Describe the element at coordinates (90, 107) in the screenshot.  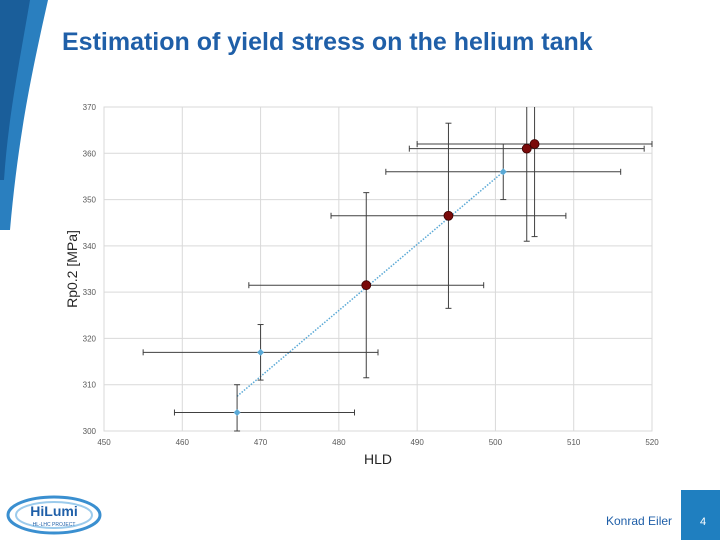
I see `y-tick-label: 370` at that location.